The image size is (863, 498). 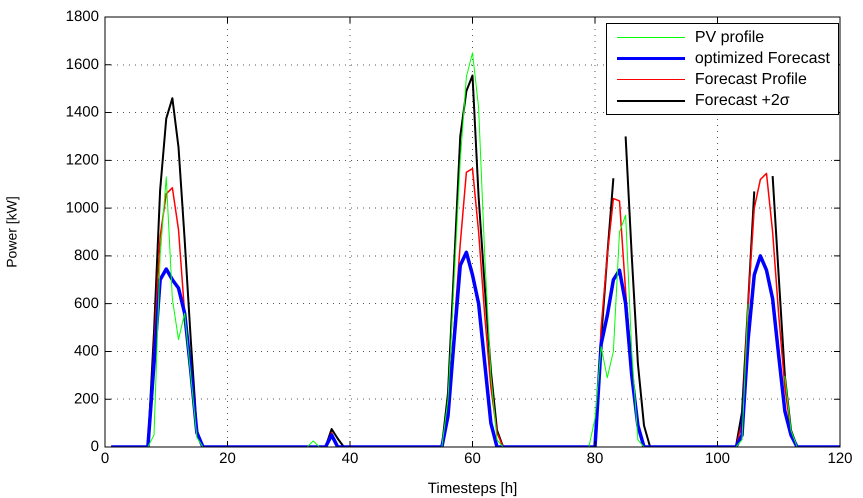 What do you see at coordinates (729, 38) in the screenshot?
I see `legend-label: PV profile` at bounding box center [729, 38].